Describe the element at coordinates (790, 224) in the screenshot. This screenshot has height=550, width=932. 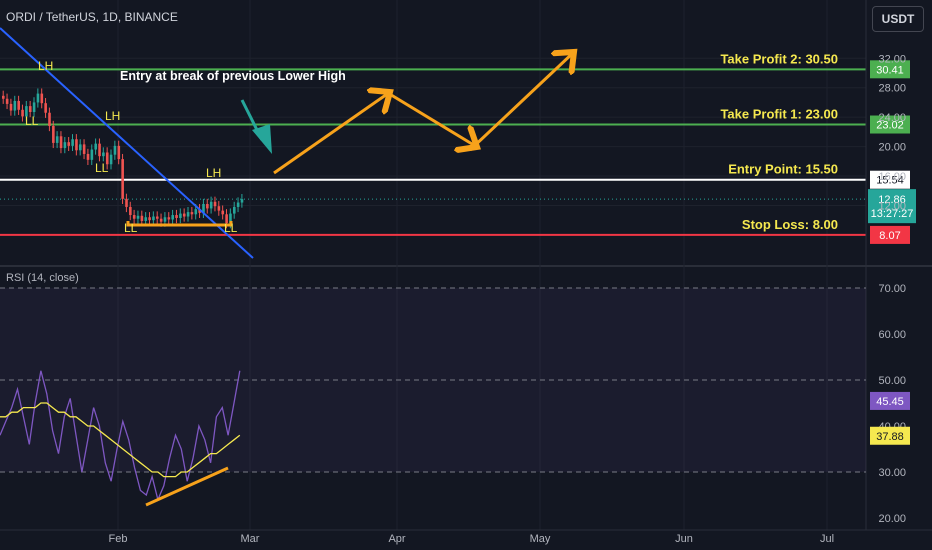
I see `level-label: Stop Loss: 8.00` at that location.